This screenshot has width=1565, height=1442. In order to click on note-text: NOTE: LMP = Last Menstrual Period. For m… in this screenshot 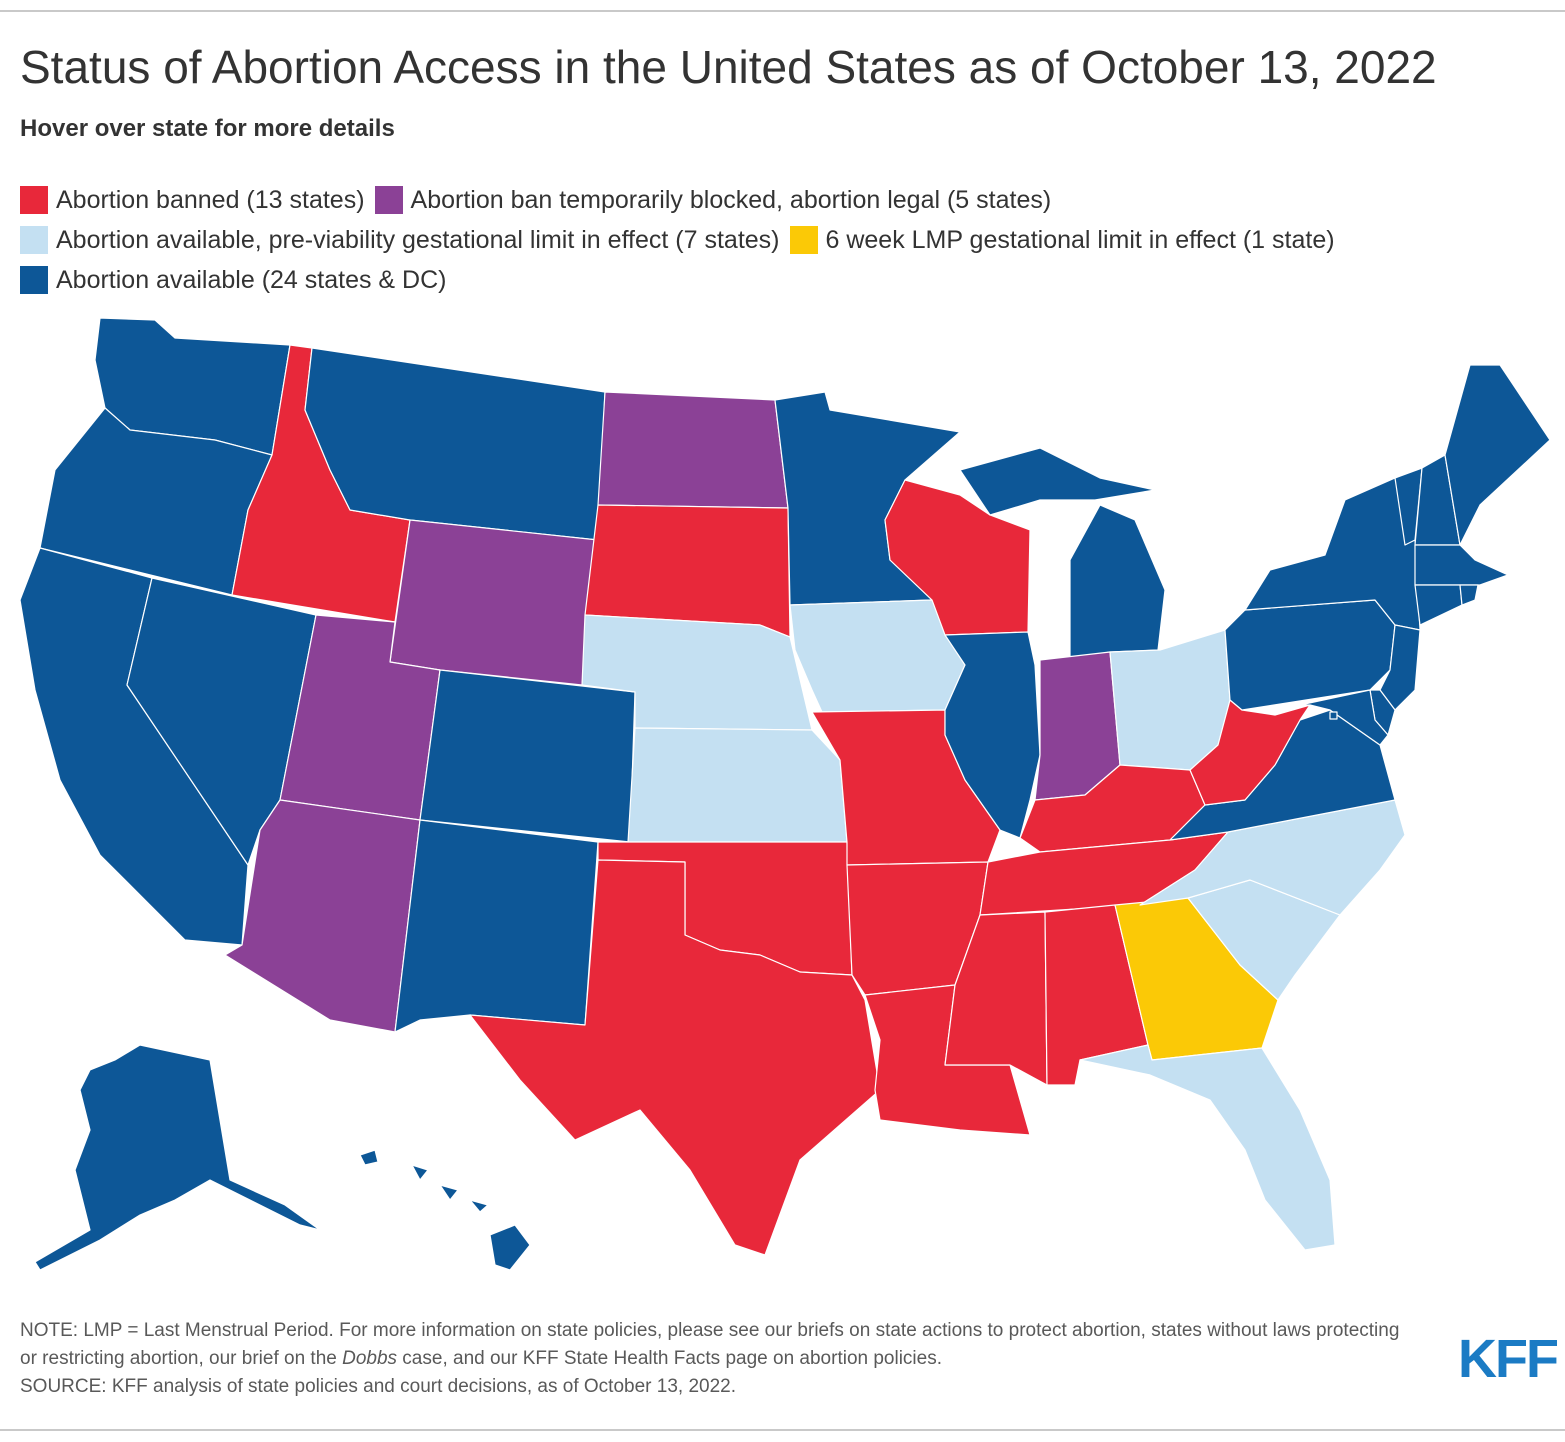, I will do `click(720, 1345)`.